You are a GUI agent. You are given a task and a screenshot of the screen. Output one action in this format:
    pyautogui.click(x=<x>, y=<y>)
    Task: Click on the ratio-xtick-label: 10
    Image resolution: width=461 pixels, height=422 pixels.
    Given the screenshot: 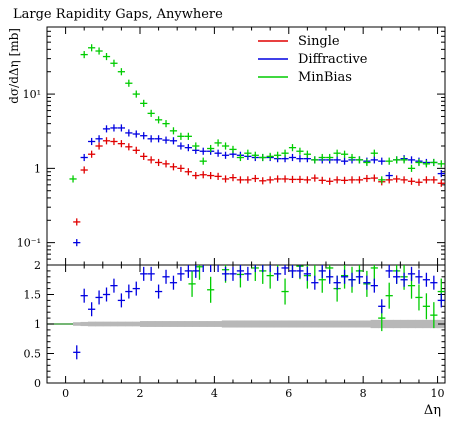 What is the action you would take?
    pyautogui.click(x=438, y=393)
    